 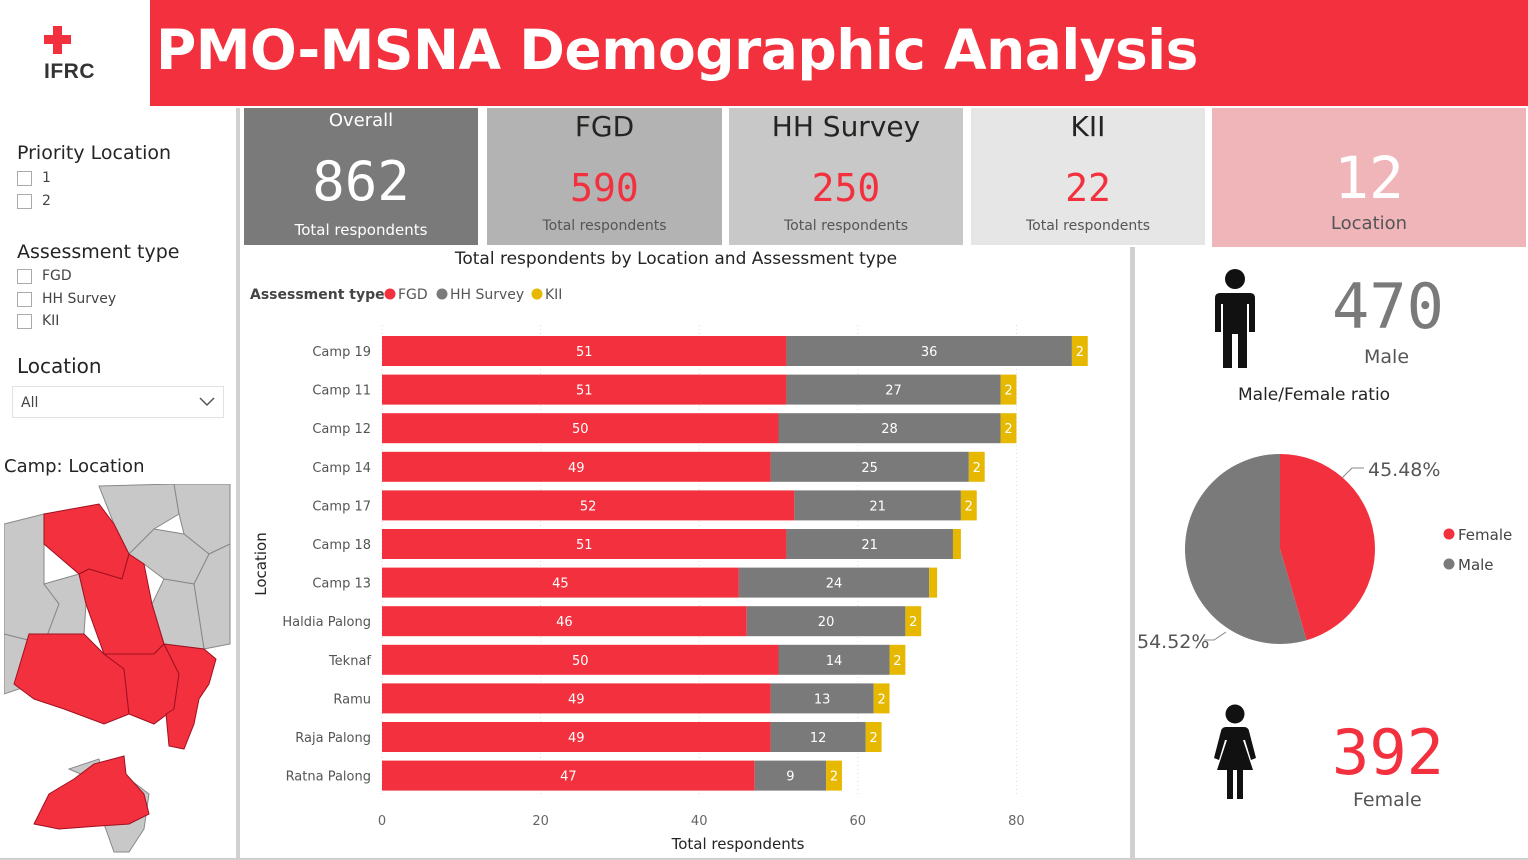 What do you see at coordinates (69, 71) in the screenshot?
I see `logo-text: IFRC` at bounding box center [69, 71].